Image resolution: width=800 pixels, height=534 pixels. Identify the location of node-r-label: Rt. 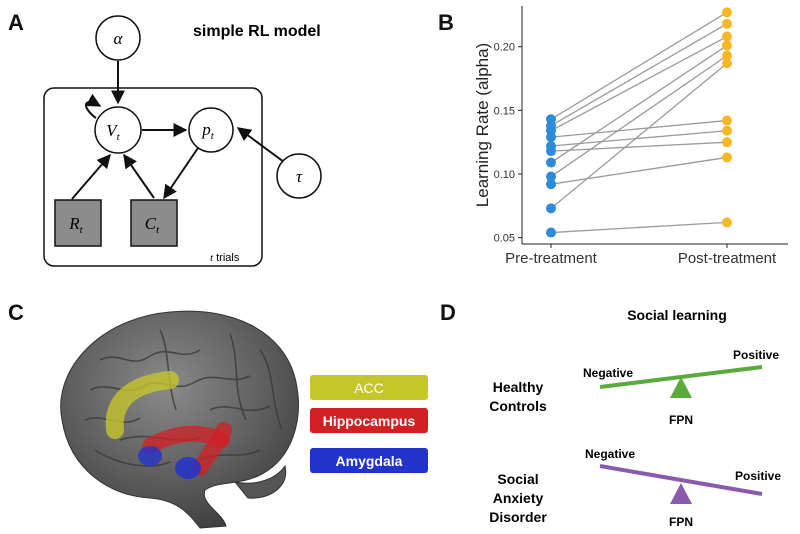
(75, 225).